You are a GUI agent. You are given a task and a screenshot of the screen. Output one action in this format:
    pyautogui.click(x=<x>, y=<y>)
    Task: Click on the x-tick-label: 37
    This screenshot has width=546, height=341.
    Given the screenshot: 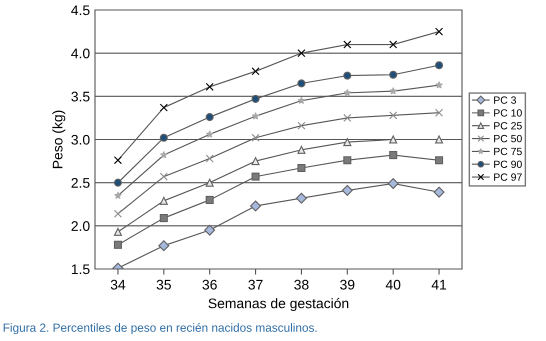 What is the action you would take?
    pyautogui.click(x=255, y=285)
    